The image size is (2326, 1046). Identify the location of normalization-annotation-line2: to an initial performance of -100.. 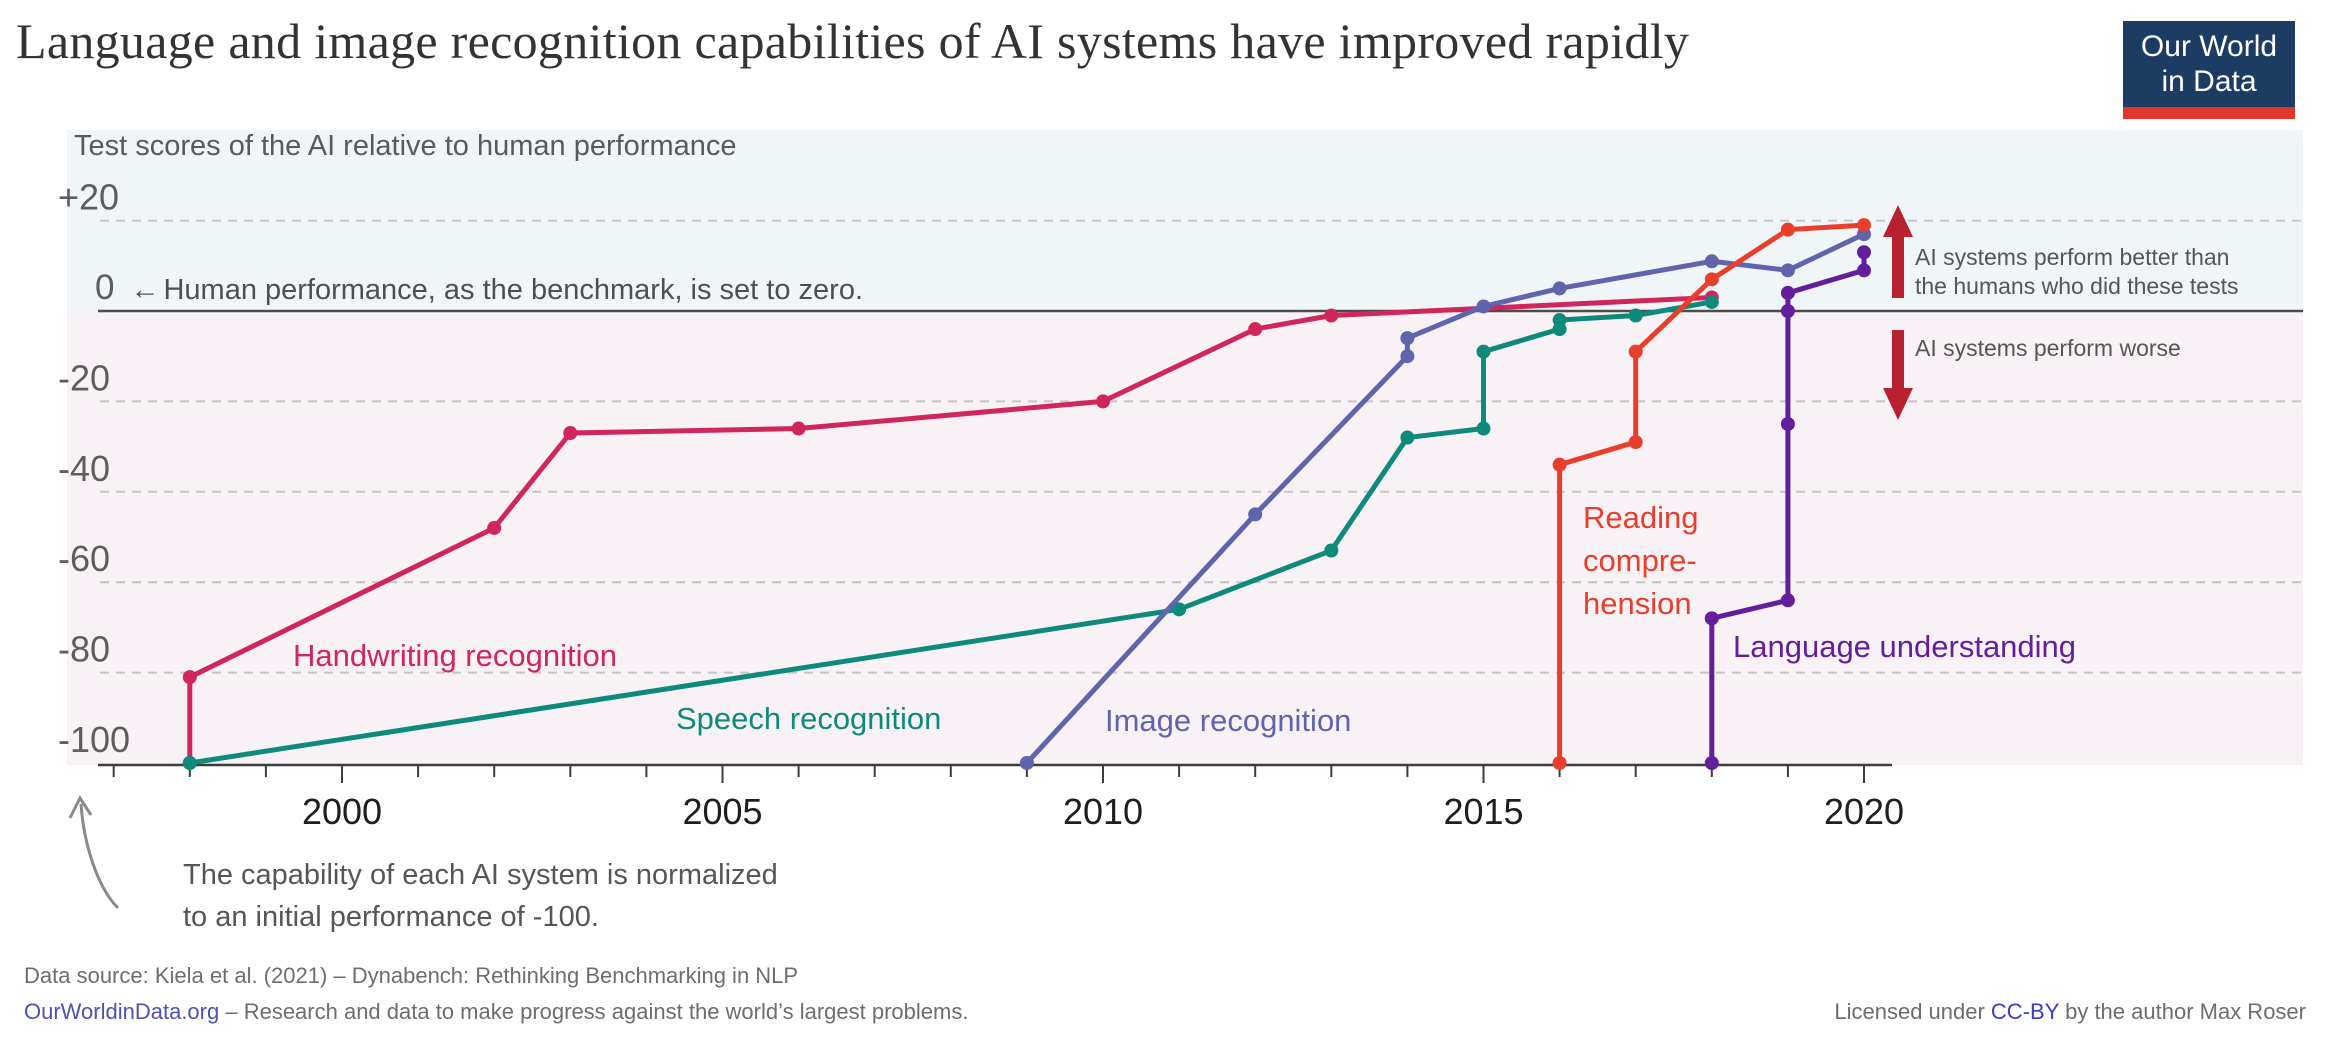
(391, 917).